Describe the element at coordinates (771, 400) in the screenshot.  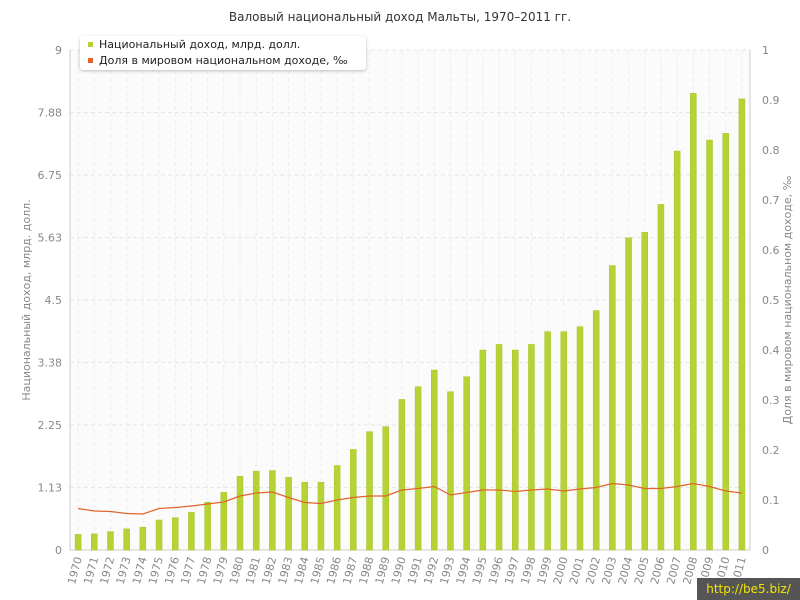
I see `y-right-tick-label: 0.3` at that location.